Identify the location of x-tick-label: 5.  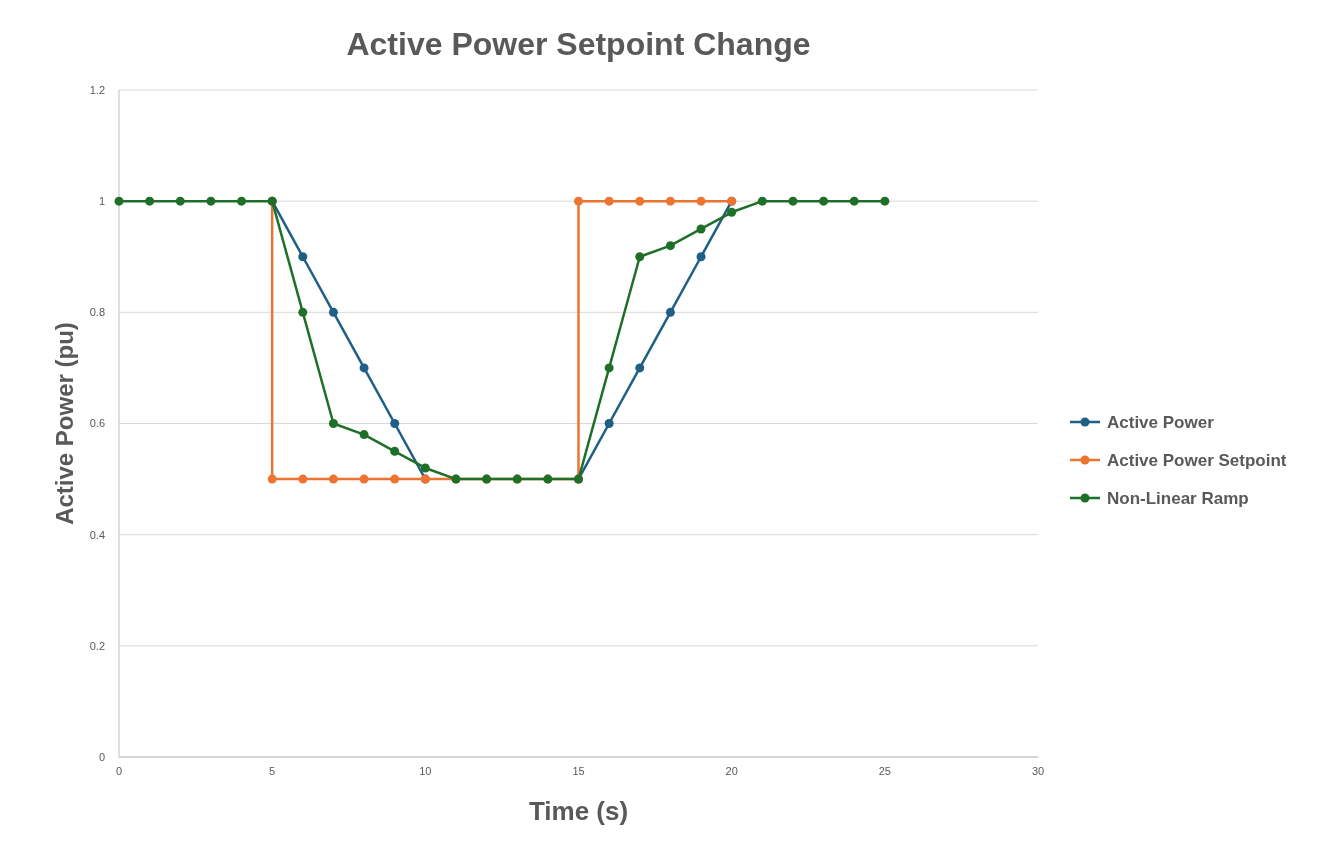
(272, 771).